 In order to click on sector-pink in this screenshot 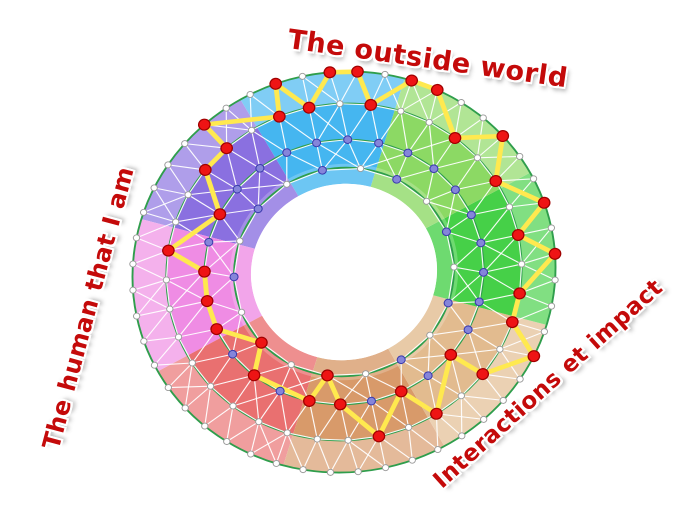, I will do `click(197, 295)`.